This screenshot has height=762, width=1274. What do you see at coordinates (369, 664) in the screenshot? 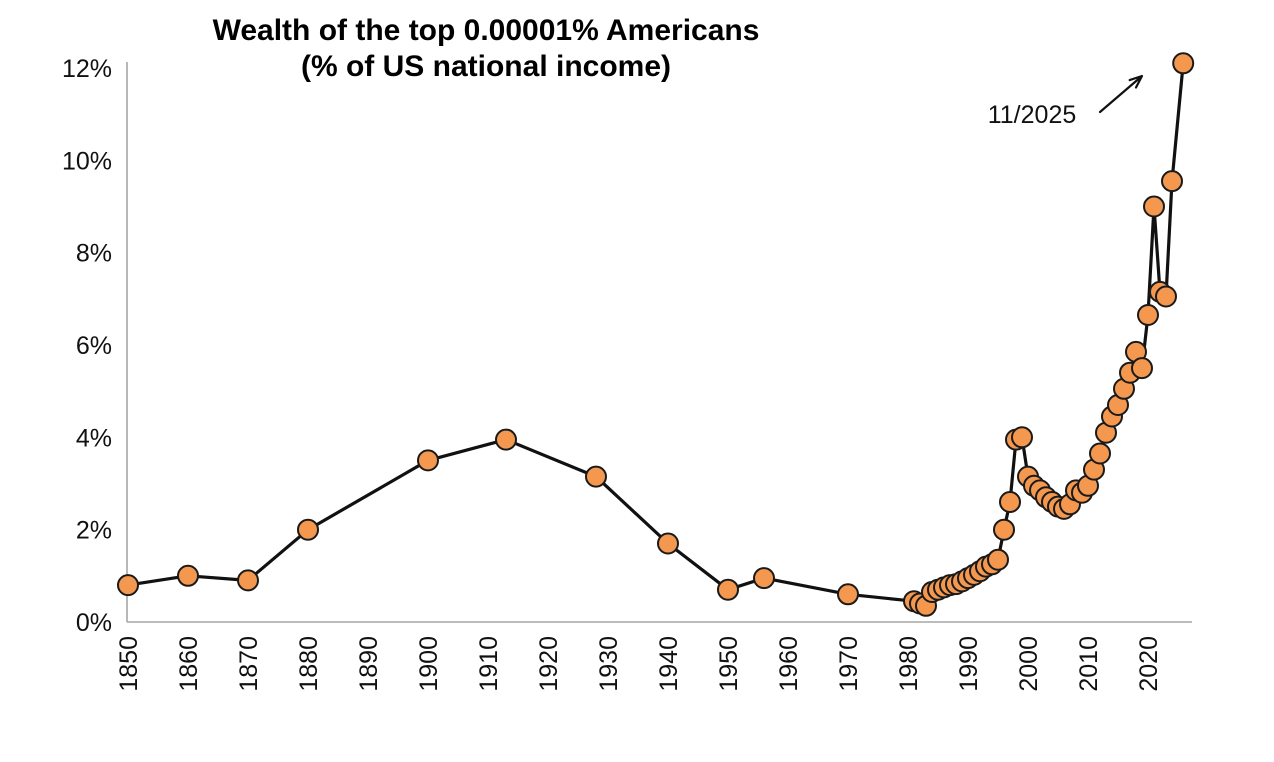
I see `x-tick-label: 1890` at bounding box center [369, 664].